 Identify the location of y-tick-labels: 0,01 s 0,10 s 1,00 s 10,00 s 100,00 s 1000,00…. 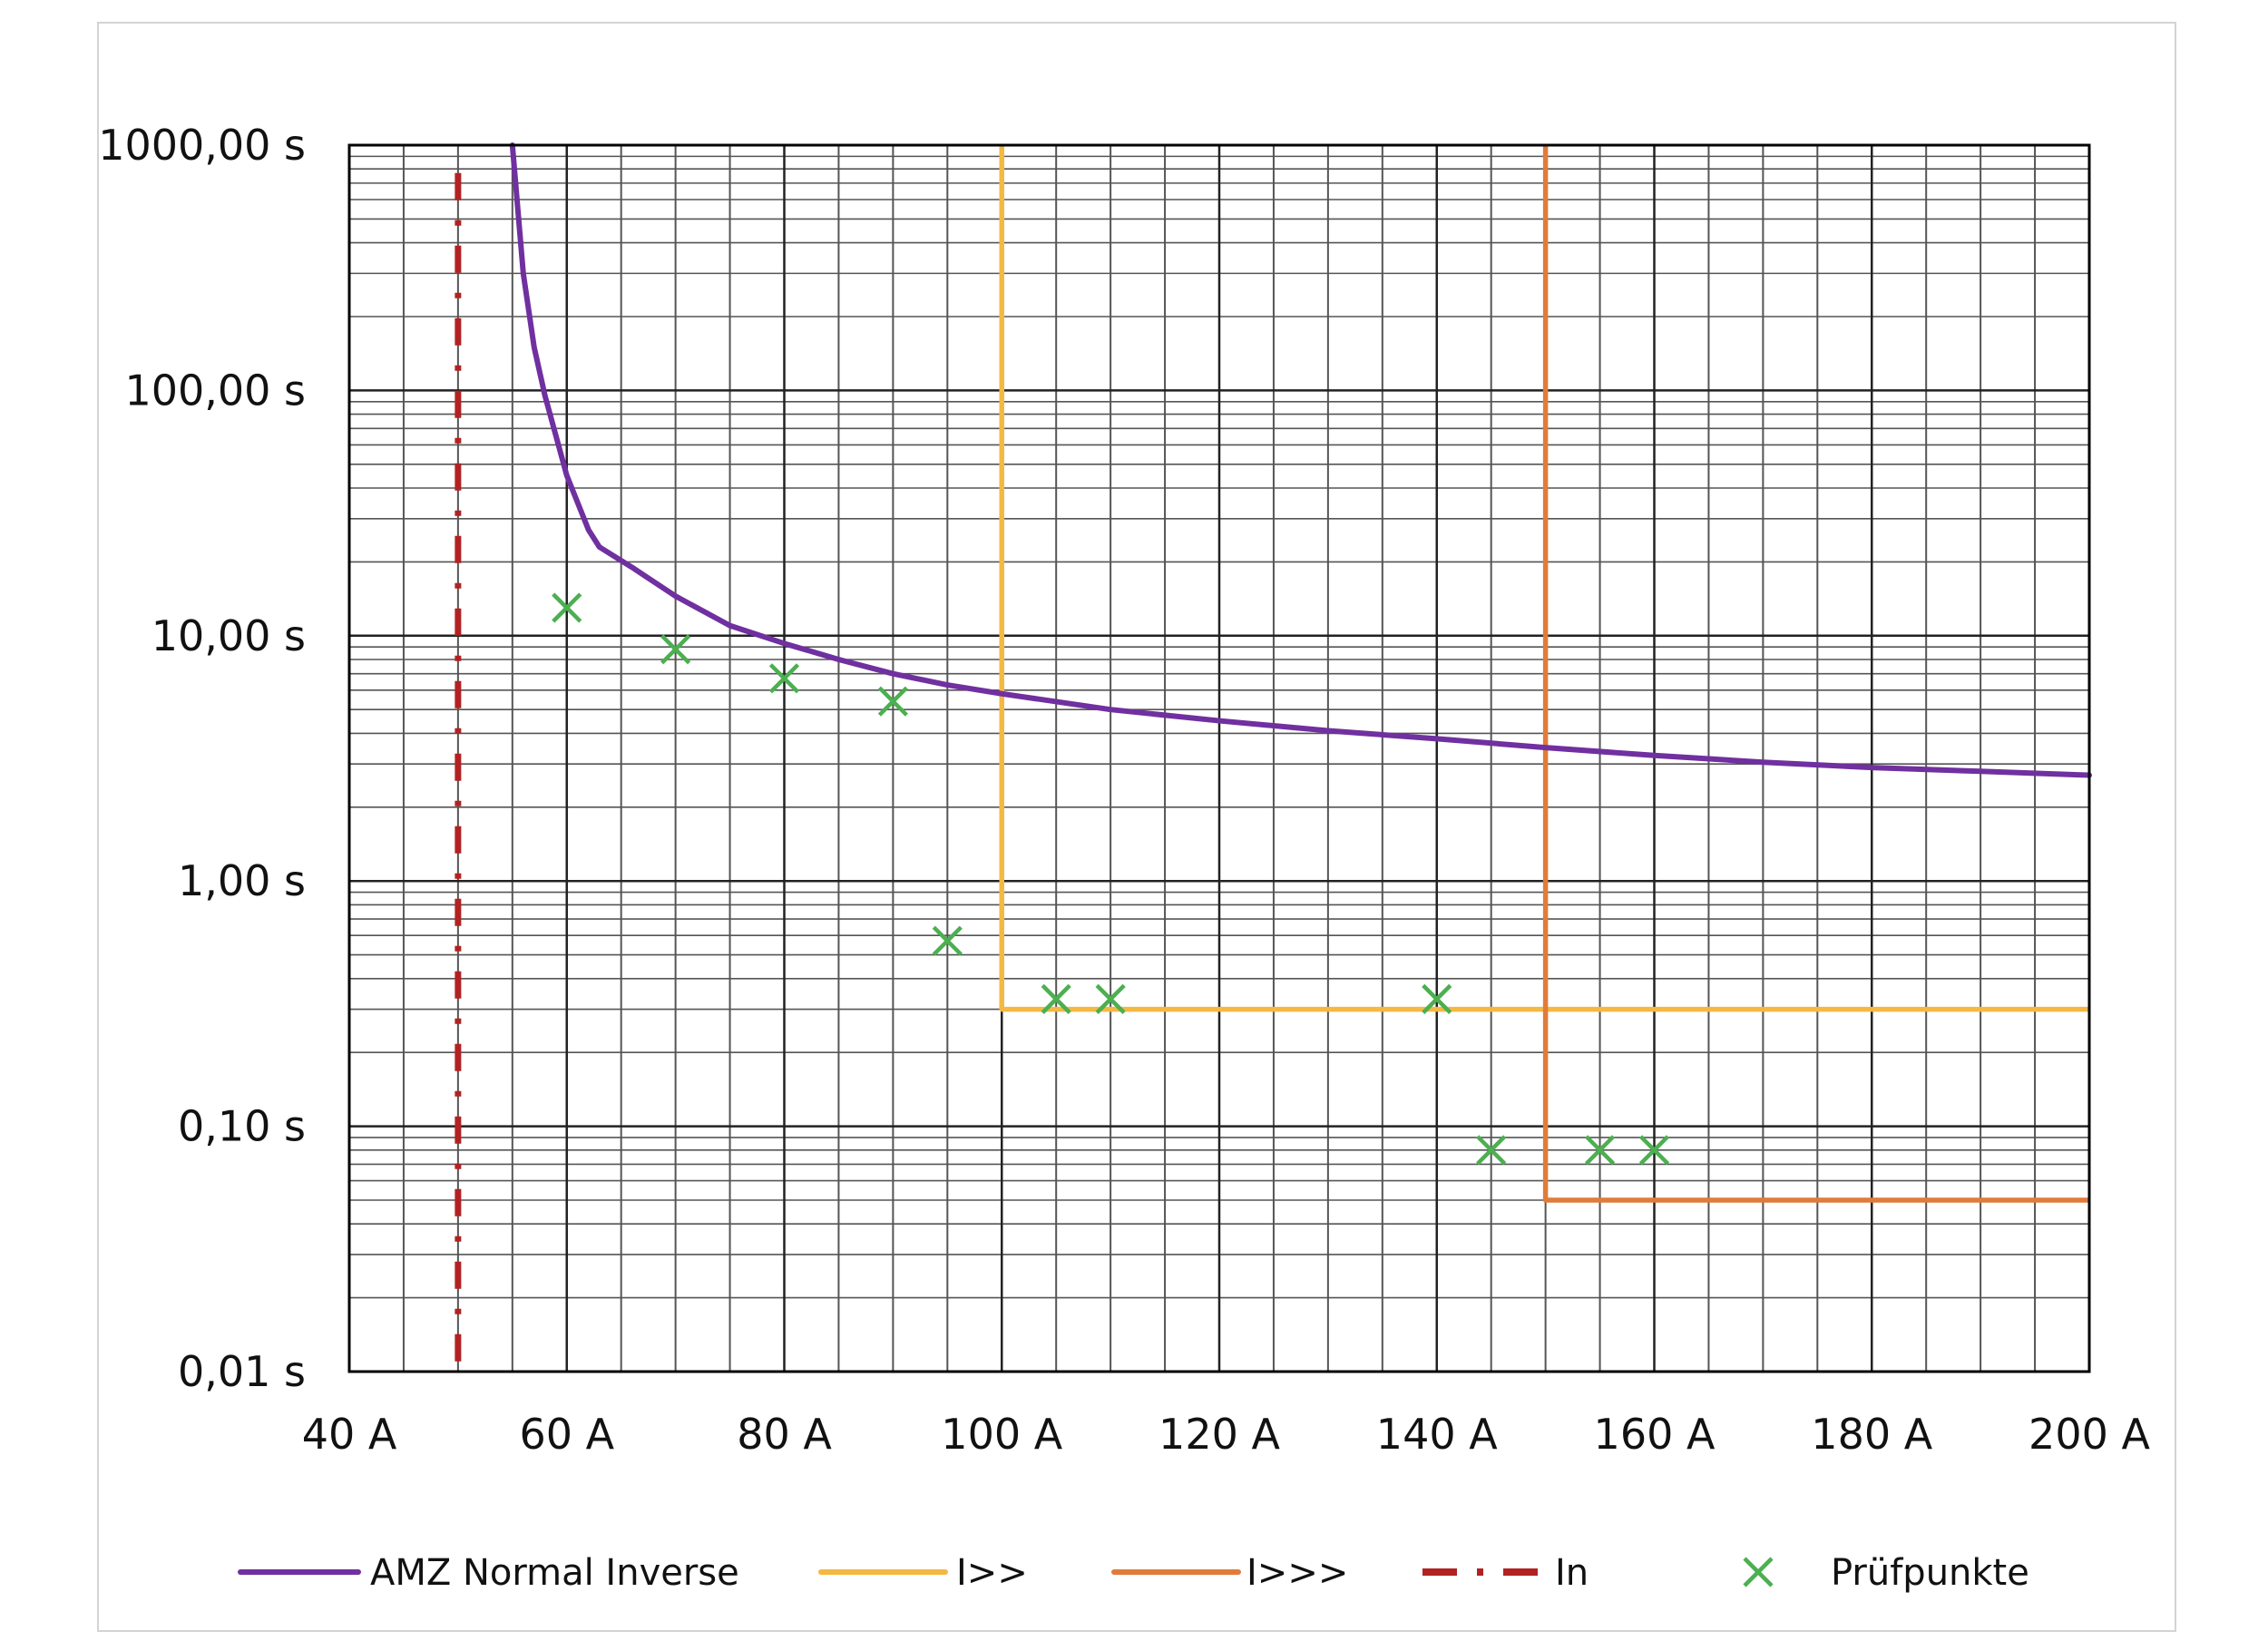
(202, 758).